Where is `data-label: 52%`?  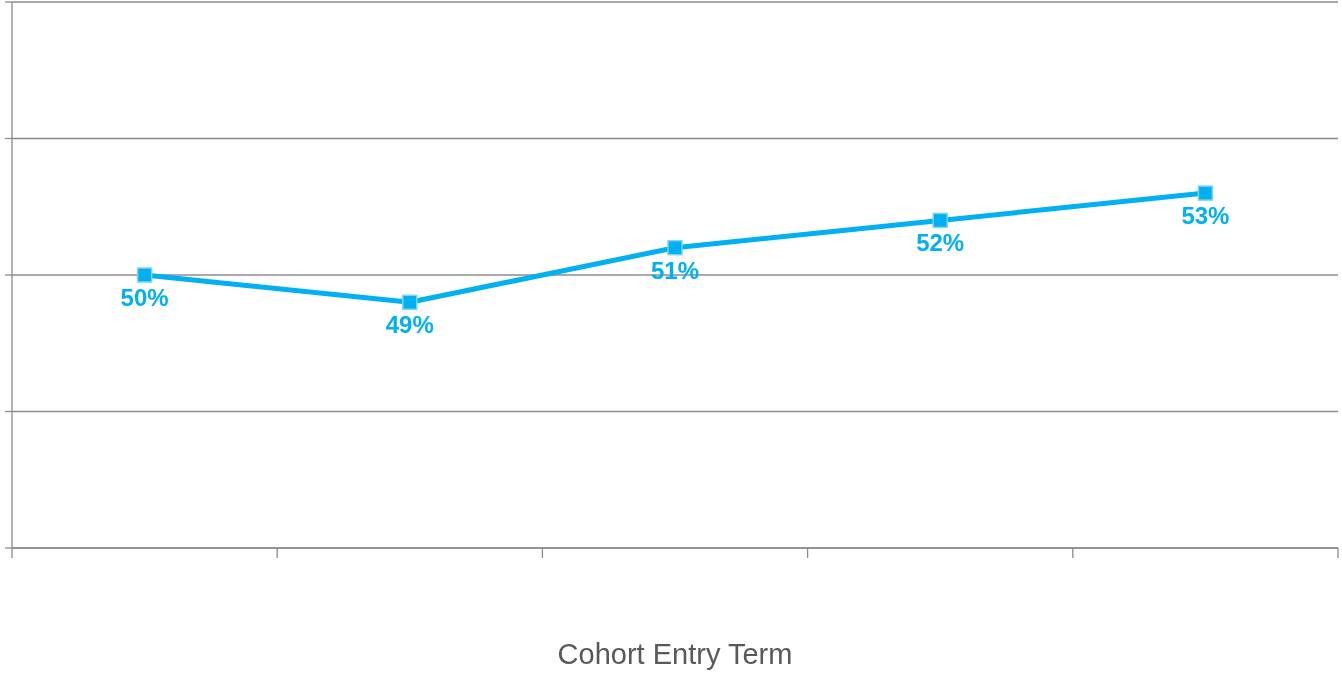
data-label: 52% is located at coordinates (940, 243).